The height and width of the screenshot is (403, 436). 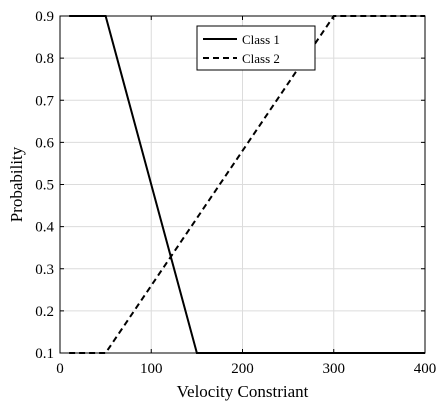 I want to click on x-tick-label: 300, so click(x=334, y=369).